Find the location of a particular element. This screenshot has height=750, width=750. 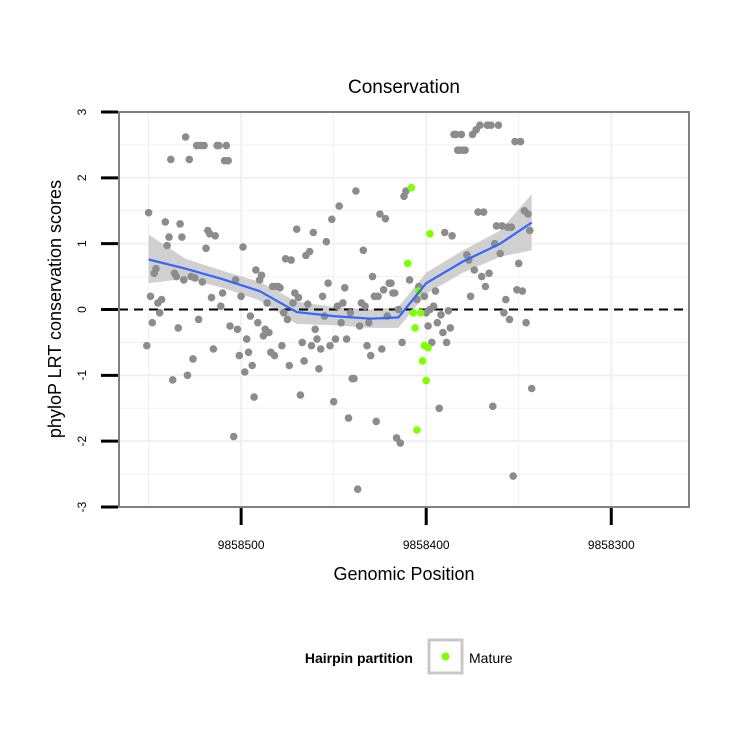

y-tick-label: 0 is located at coordinates (82, 309).